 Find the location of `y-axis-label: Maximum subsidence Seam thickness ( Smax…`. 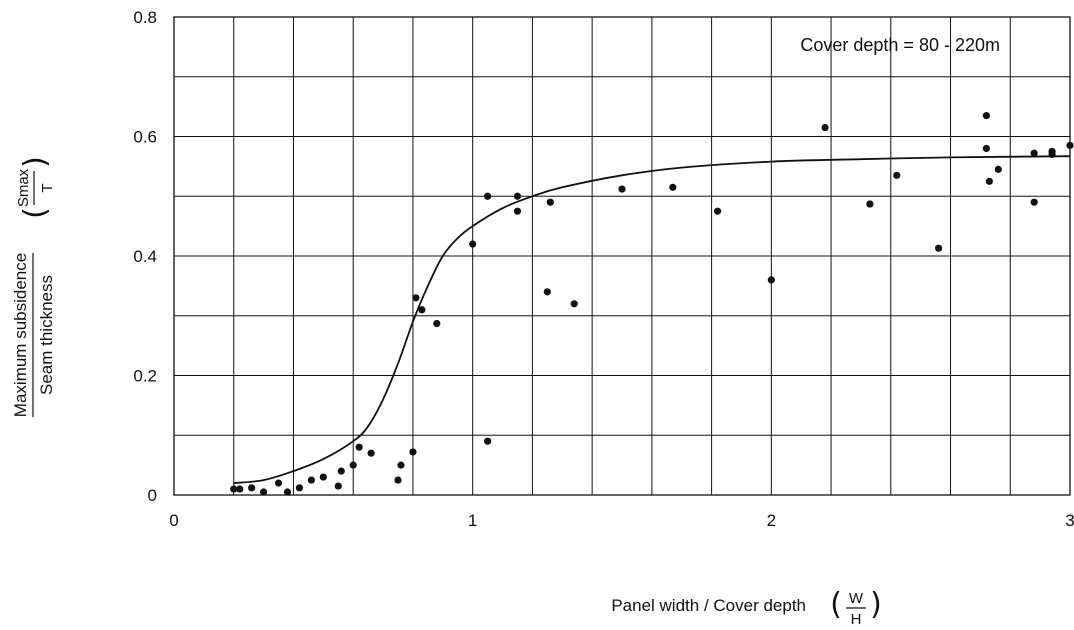

y-axis-label: Maximum subsidence Seam thickness ( Smax… is located at coordinates (33, 286).